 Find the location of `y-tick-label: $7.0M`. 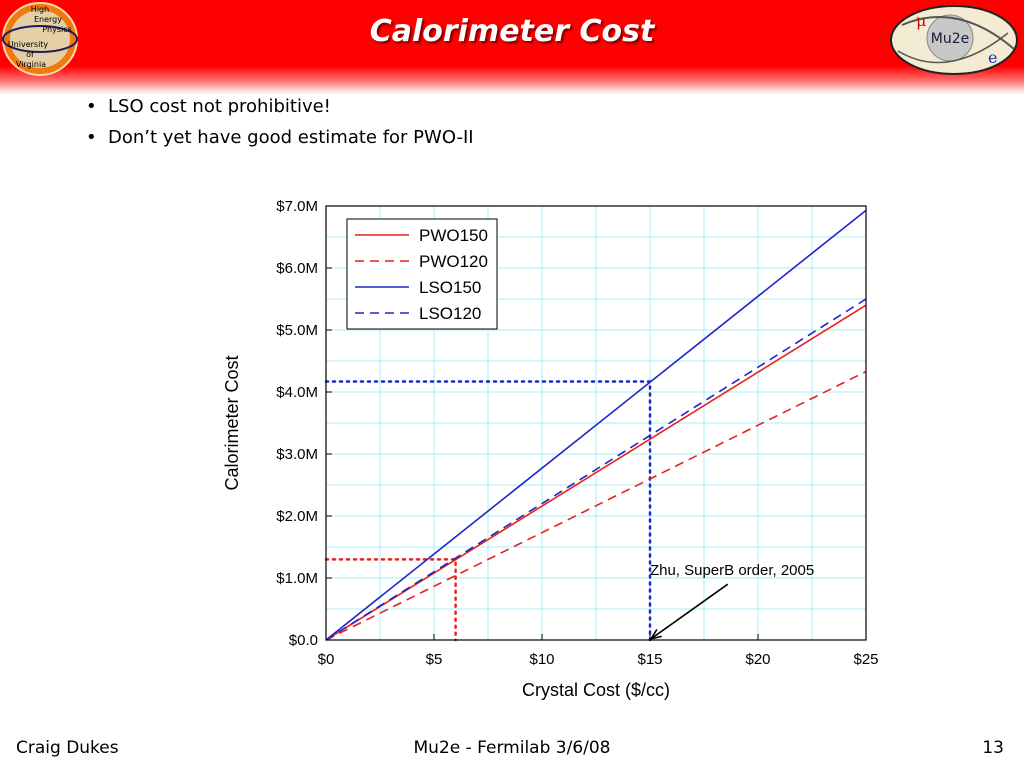

y-tick-label: $7.0M is located at coordinates (297, 206).